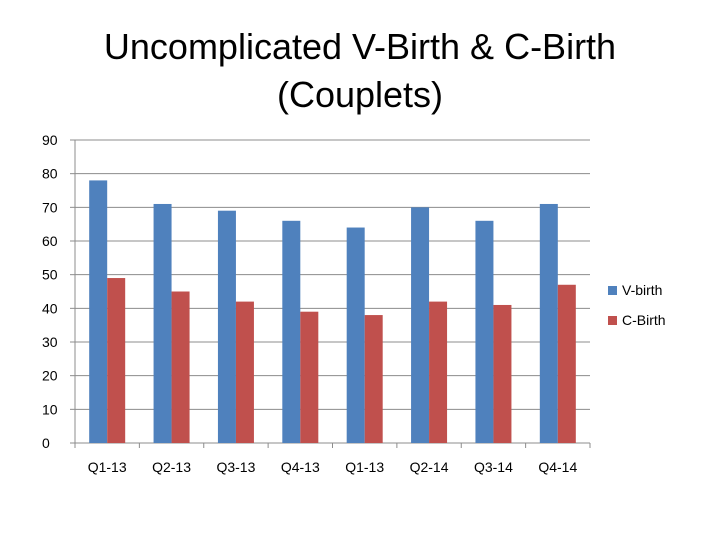 The width and height of the screenshot is (720, 540). Describe the element at coordinates (50, 275) in the screenshot. I see `y-tick-label-5: 50` at that location.